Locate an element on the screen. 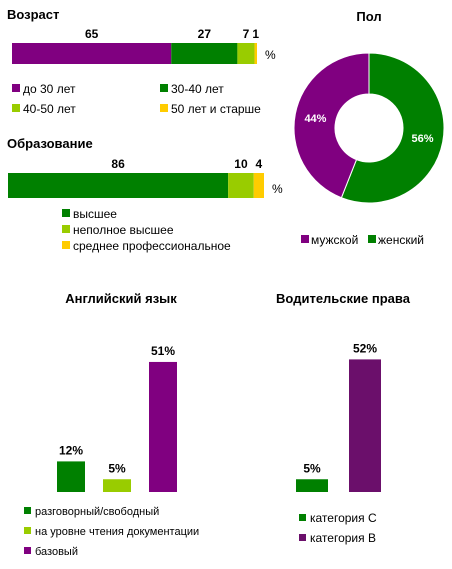 Image resolution: width=452 pixels, height=569 pixels. license-bar-label: 5% is located at coordinates (312, 468).